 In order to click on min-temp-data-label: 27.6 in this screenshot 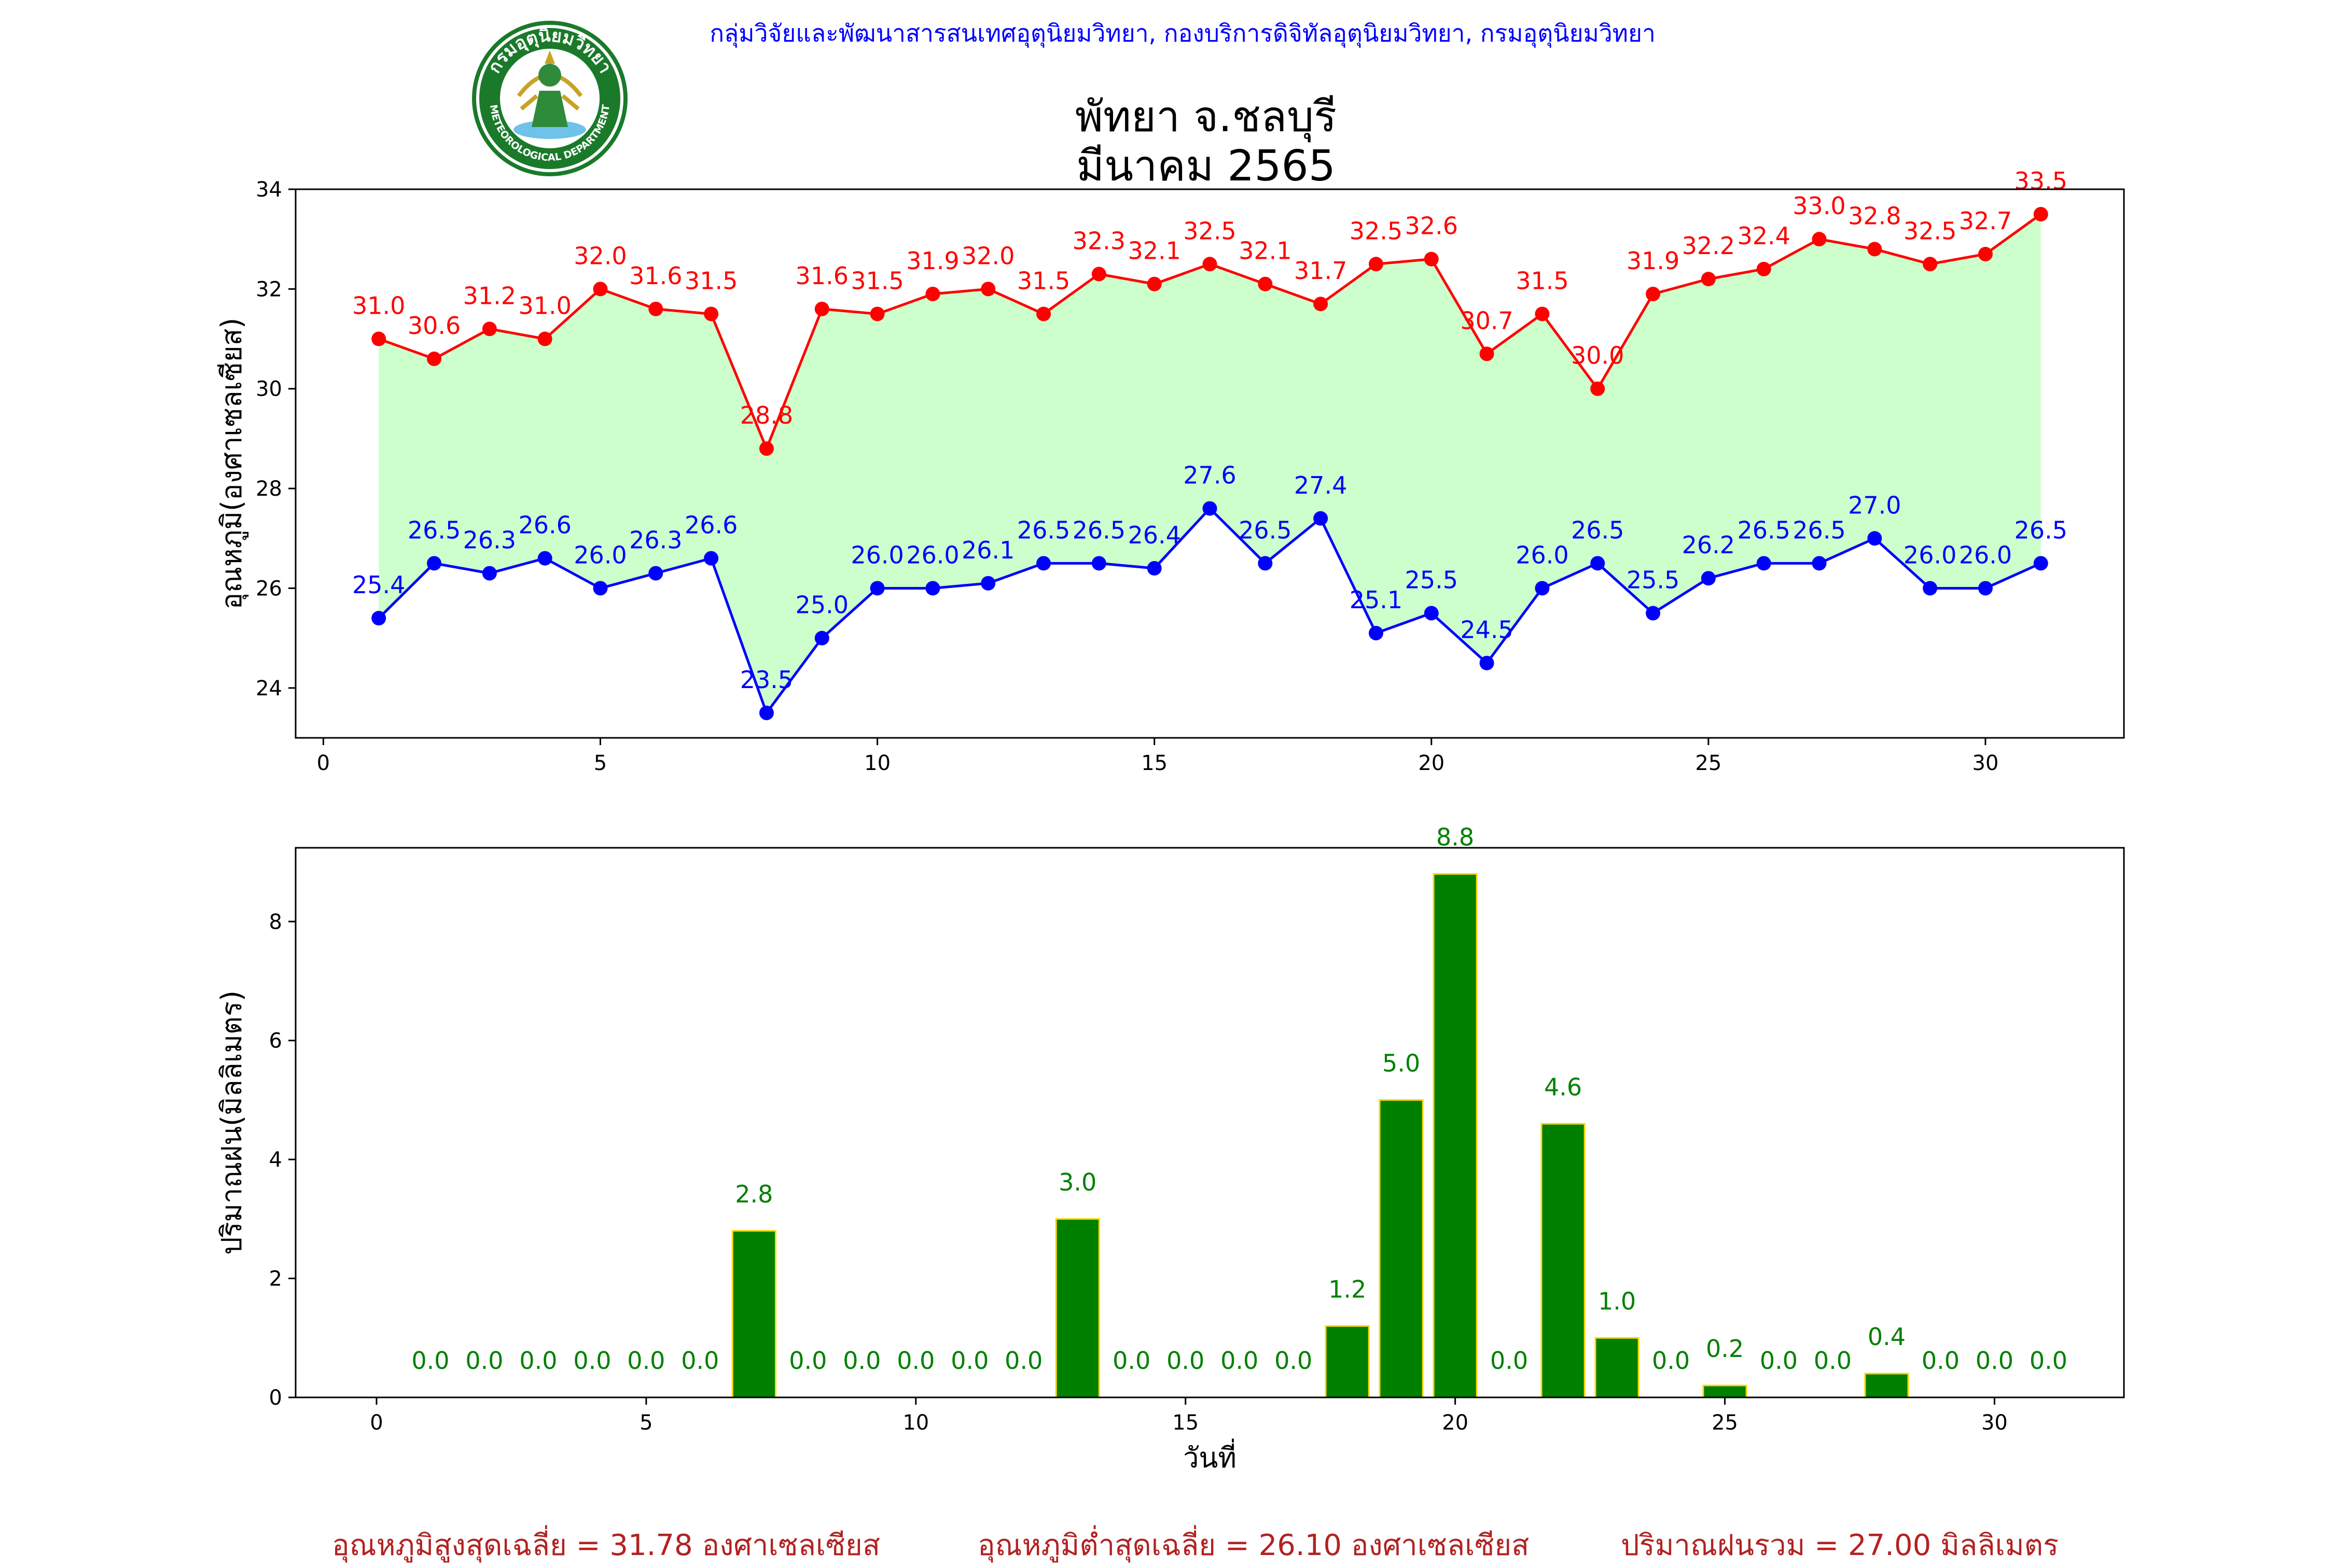, I will do `click(1209, 475)`.